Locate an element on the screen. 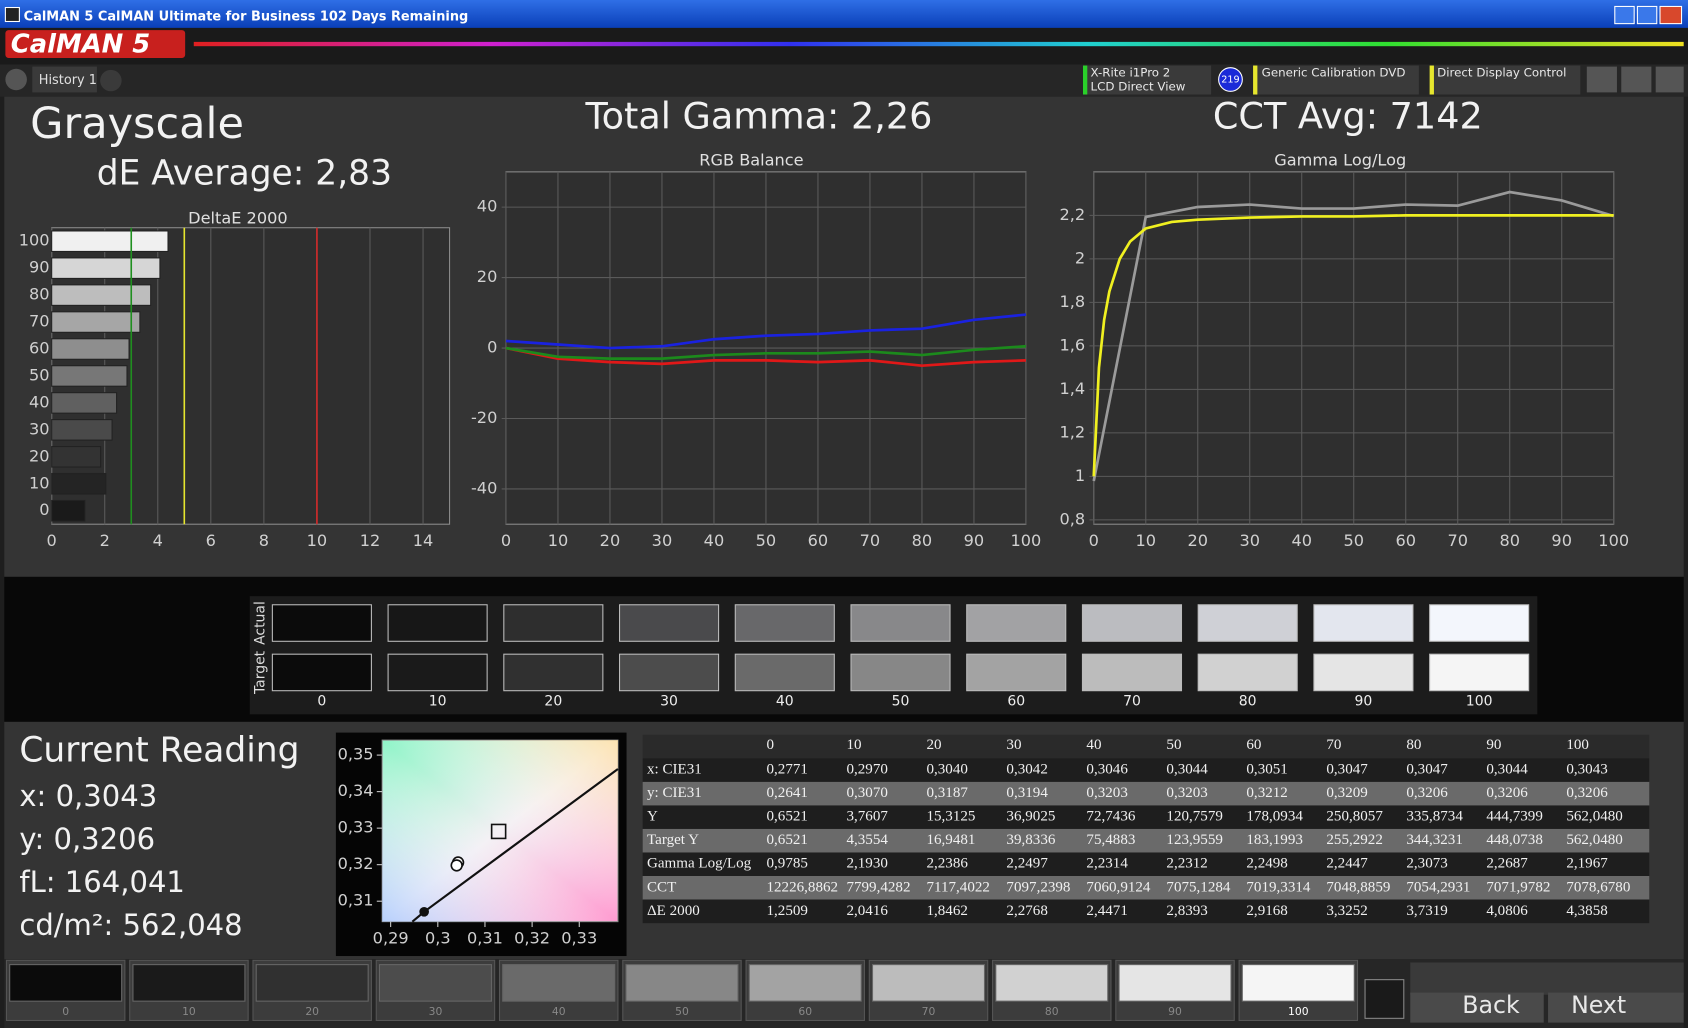 Image resolution: width=1688 pixels, height=1028 pixels. table-cell: 2,2497 is located at coordinates (1027, 864).